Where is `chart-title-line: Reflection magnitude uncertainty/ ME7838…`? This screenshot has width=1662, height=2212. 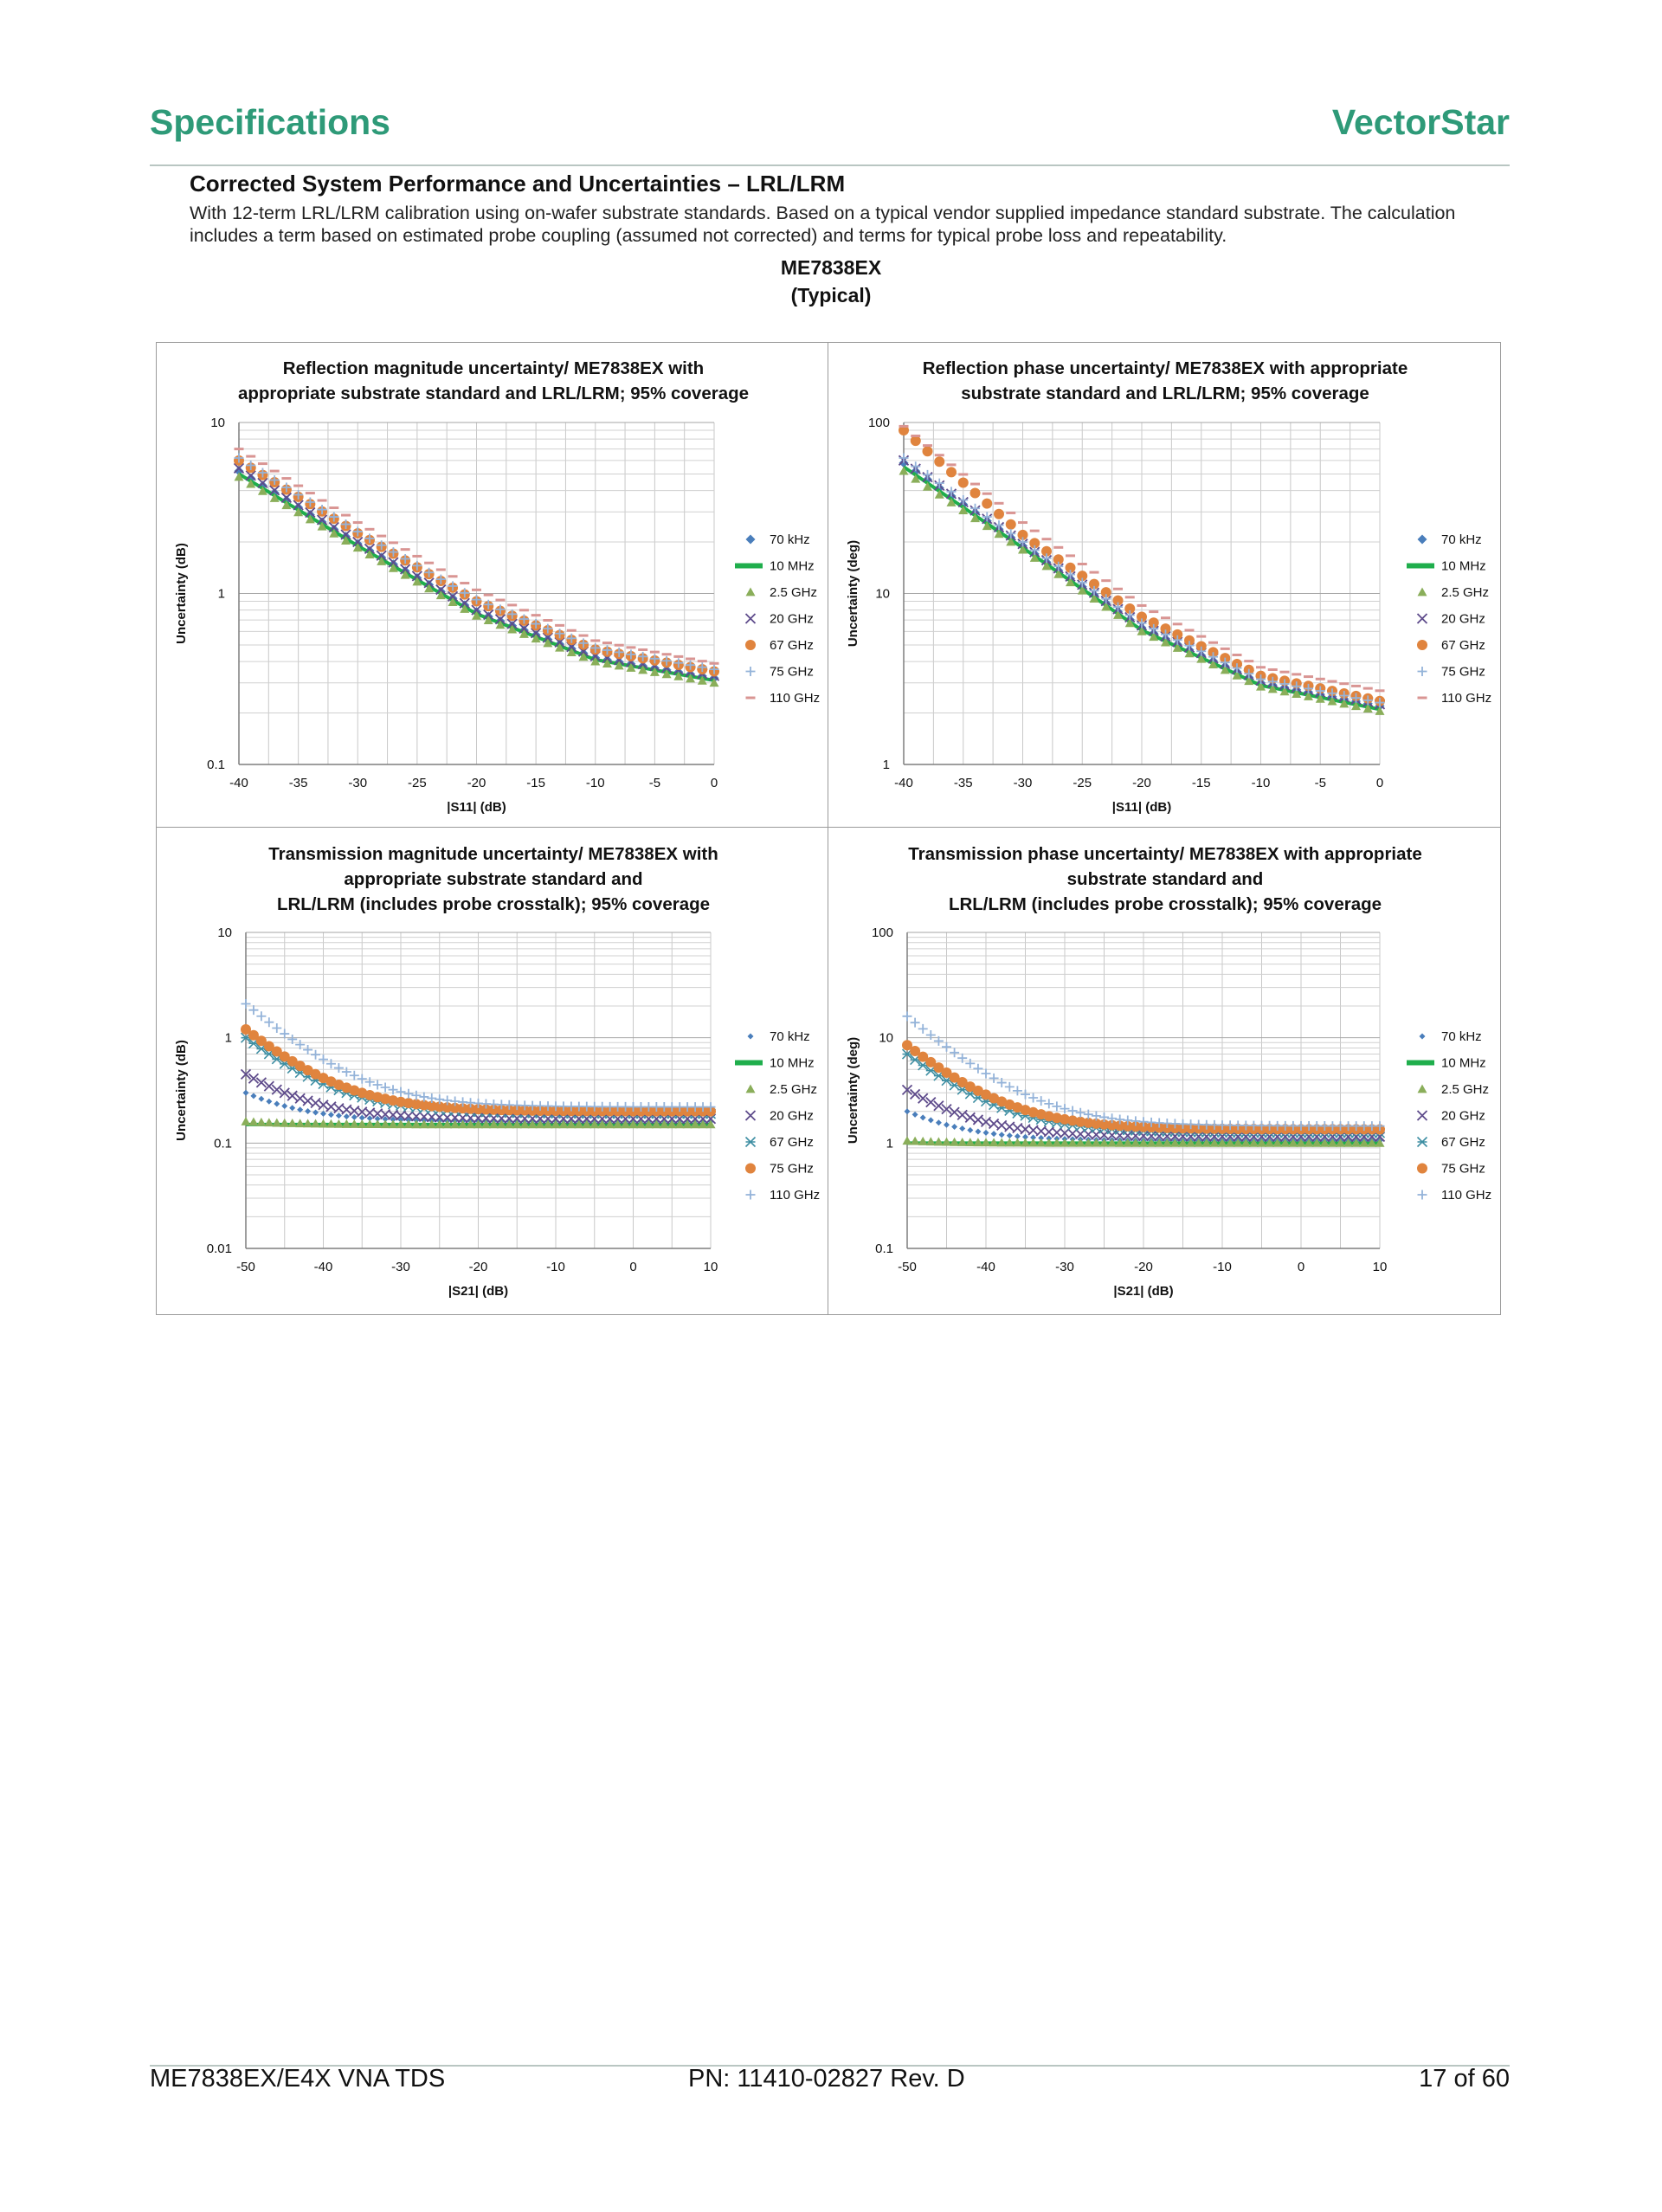 chart-title-line: Reflection magnitude uncertainty/ ME7838… is located at coordinates (493, 368).